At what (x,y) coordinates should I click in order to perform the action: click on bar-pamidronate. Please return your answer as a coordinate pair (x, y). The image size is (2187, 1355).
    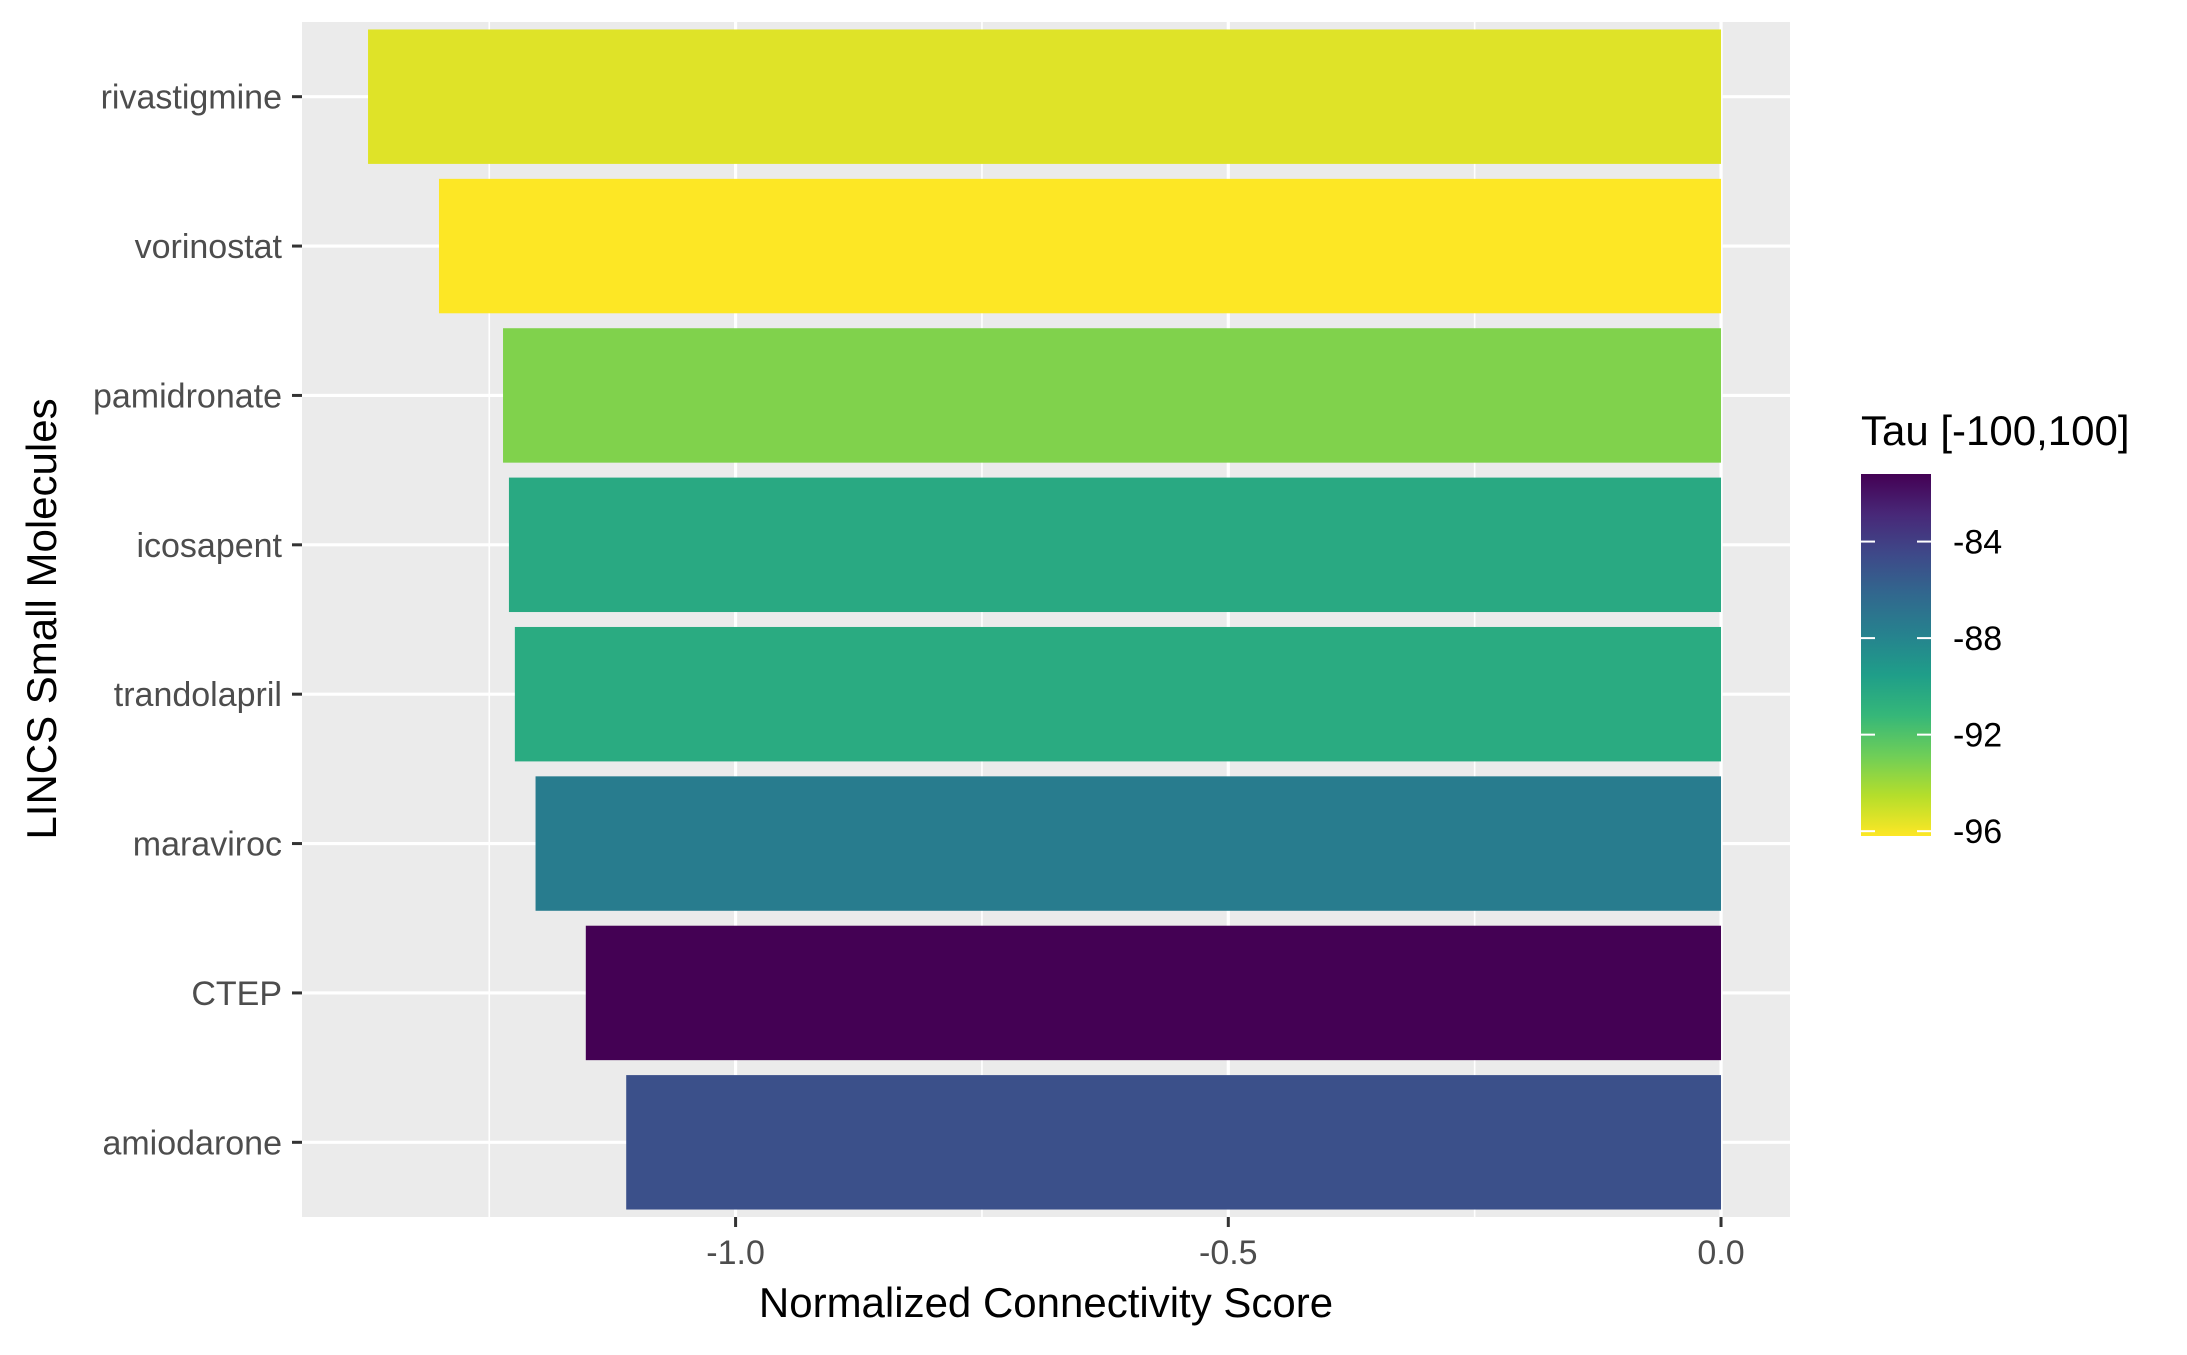
    Looking at the image, I should click on (1112, 395).